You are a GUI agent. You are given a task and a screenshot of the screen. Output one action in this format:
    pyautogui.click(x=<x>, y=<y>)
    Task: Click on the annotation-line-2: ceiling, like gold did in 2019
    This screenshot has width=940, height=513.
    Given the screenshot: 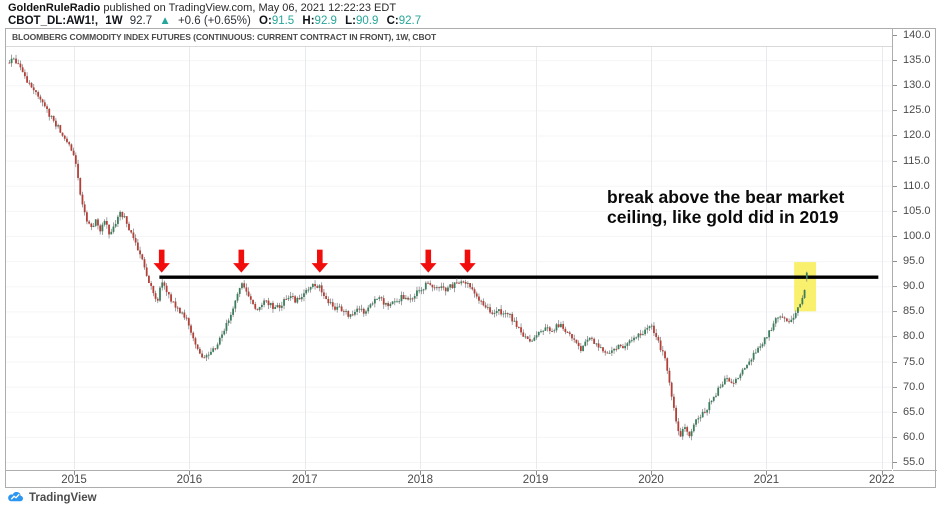 What is the action you would take?
    pyautogui.click(x=723, y=216)
    